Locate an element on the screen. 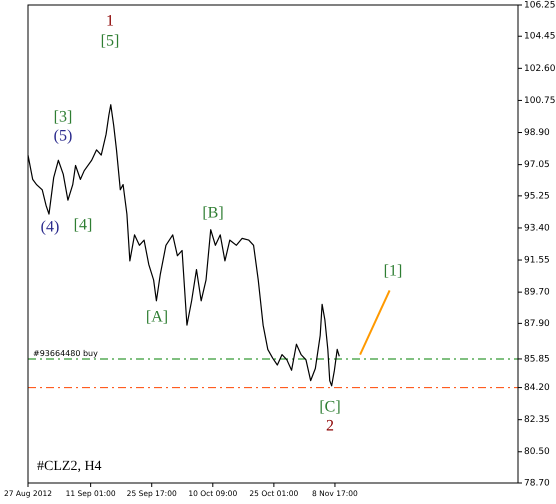 The height and width of the screenshot is (504, 556). y-tick-label: 104.45 is located at coordinates (540, 37).